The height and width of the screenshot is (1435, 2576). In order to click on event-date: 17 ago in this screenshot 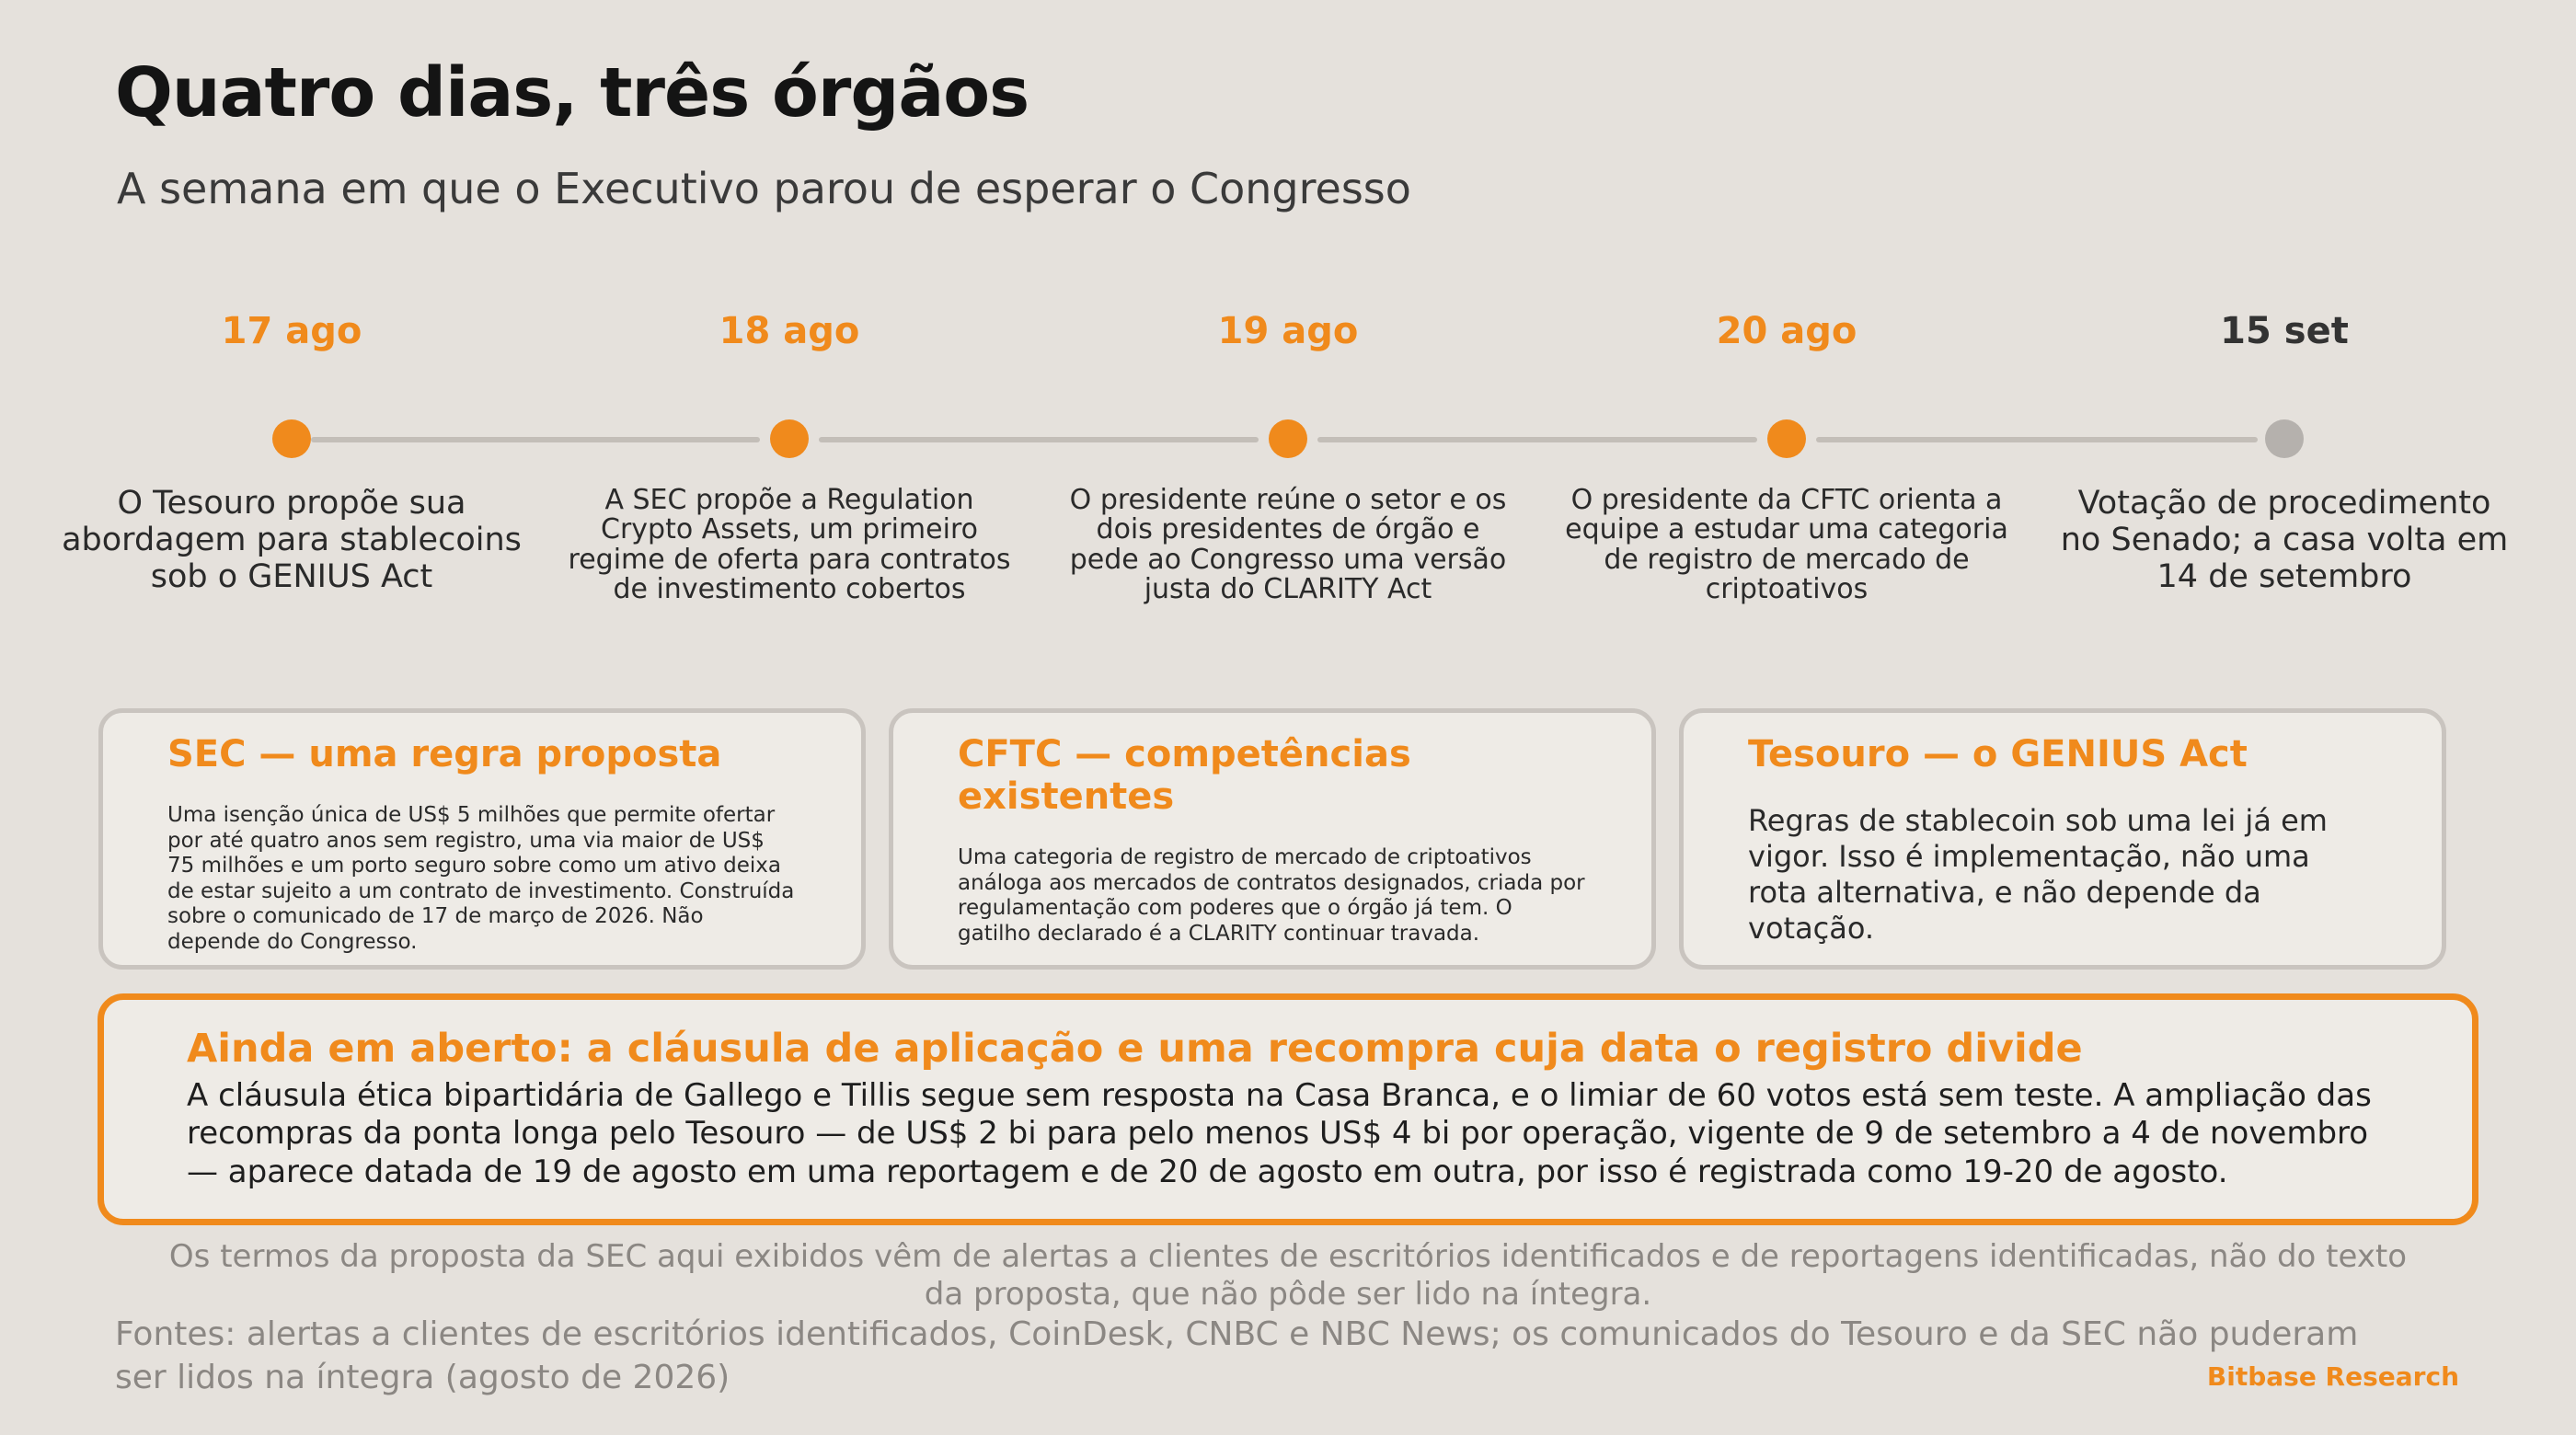, I will do `click(291, 331)`.